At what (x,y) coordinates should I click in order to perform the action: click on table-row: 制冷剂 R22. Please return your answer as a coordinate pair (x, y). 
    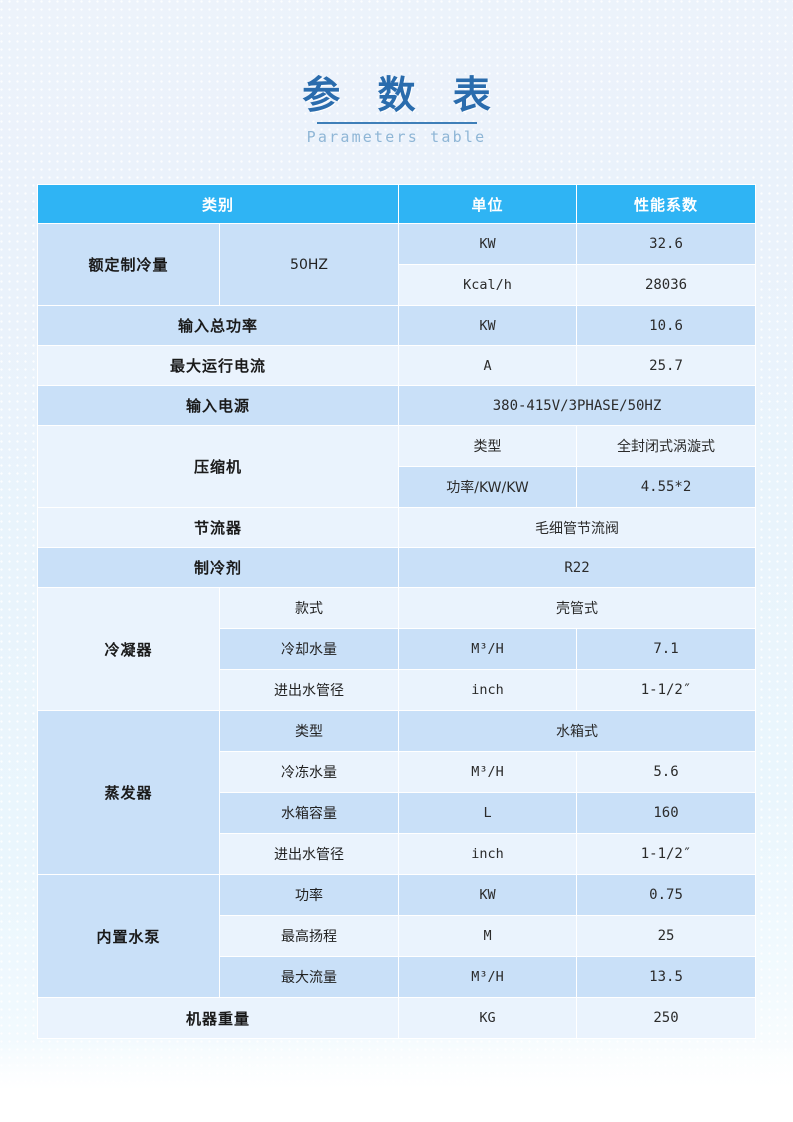
    Looking at the image, I should click on (396, 567).